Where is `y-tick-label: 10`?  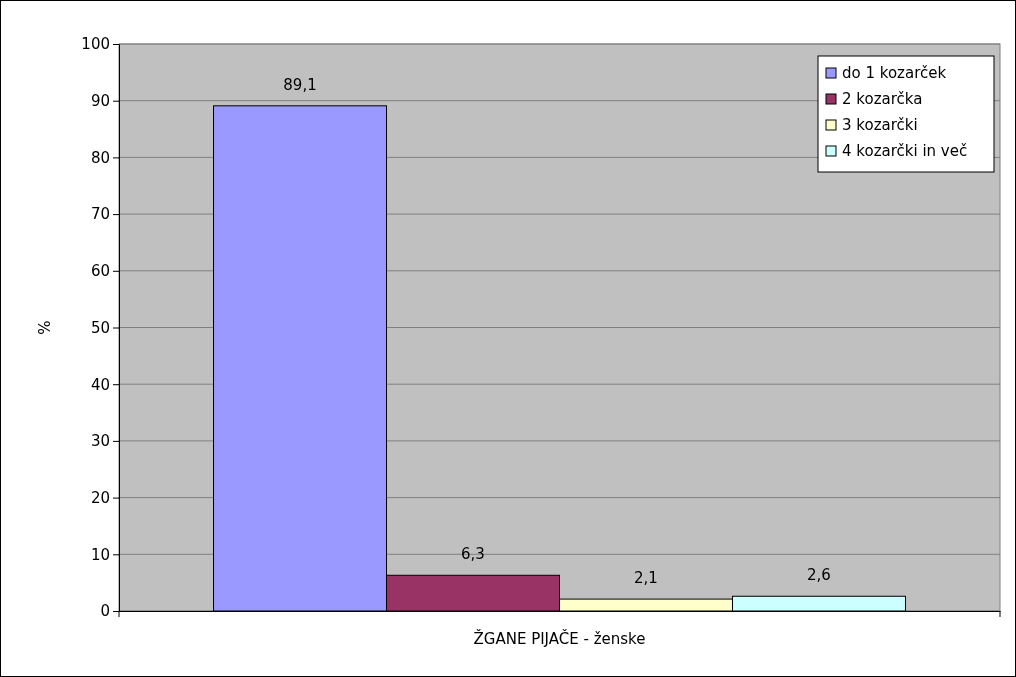
y-tick-label: 10 is located at coordinates (100, 554).